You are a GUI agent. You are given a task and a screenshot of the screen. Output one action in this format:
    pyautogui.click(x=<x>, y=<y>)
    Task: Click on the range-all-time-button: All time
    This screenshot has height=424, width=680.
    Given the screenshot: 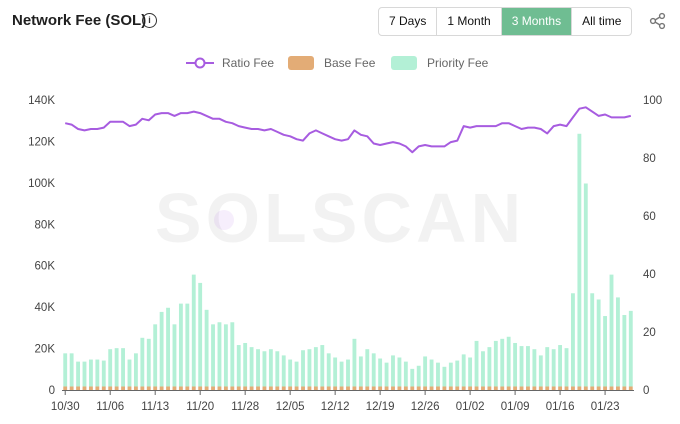 What is the action you would take?
    pyautogui.click(x=602, y=21)
    